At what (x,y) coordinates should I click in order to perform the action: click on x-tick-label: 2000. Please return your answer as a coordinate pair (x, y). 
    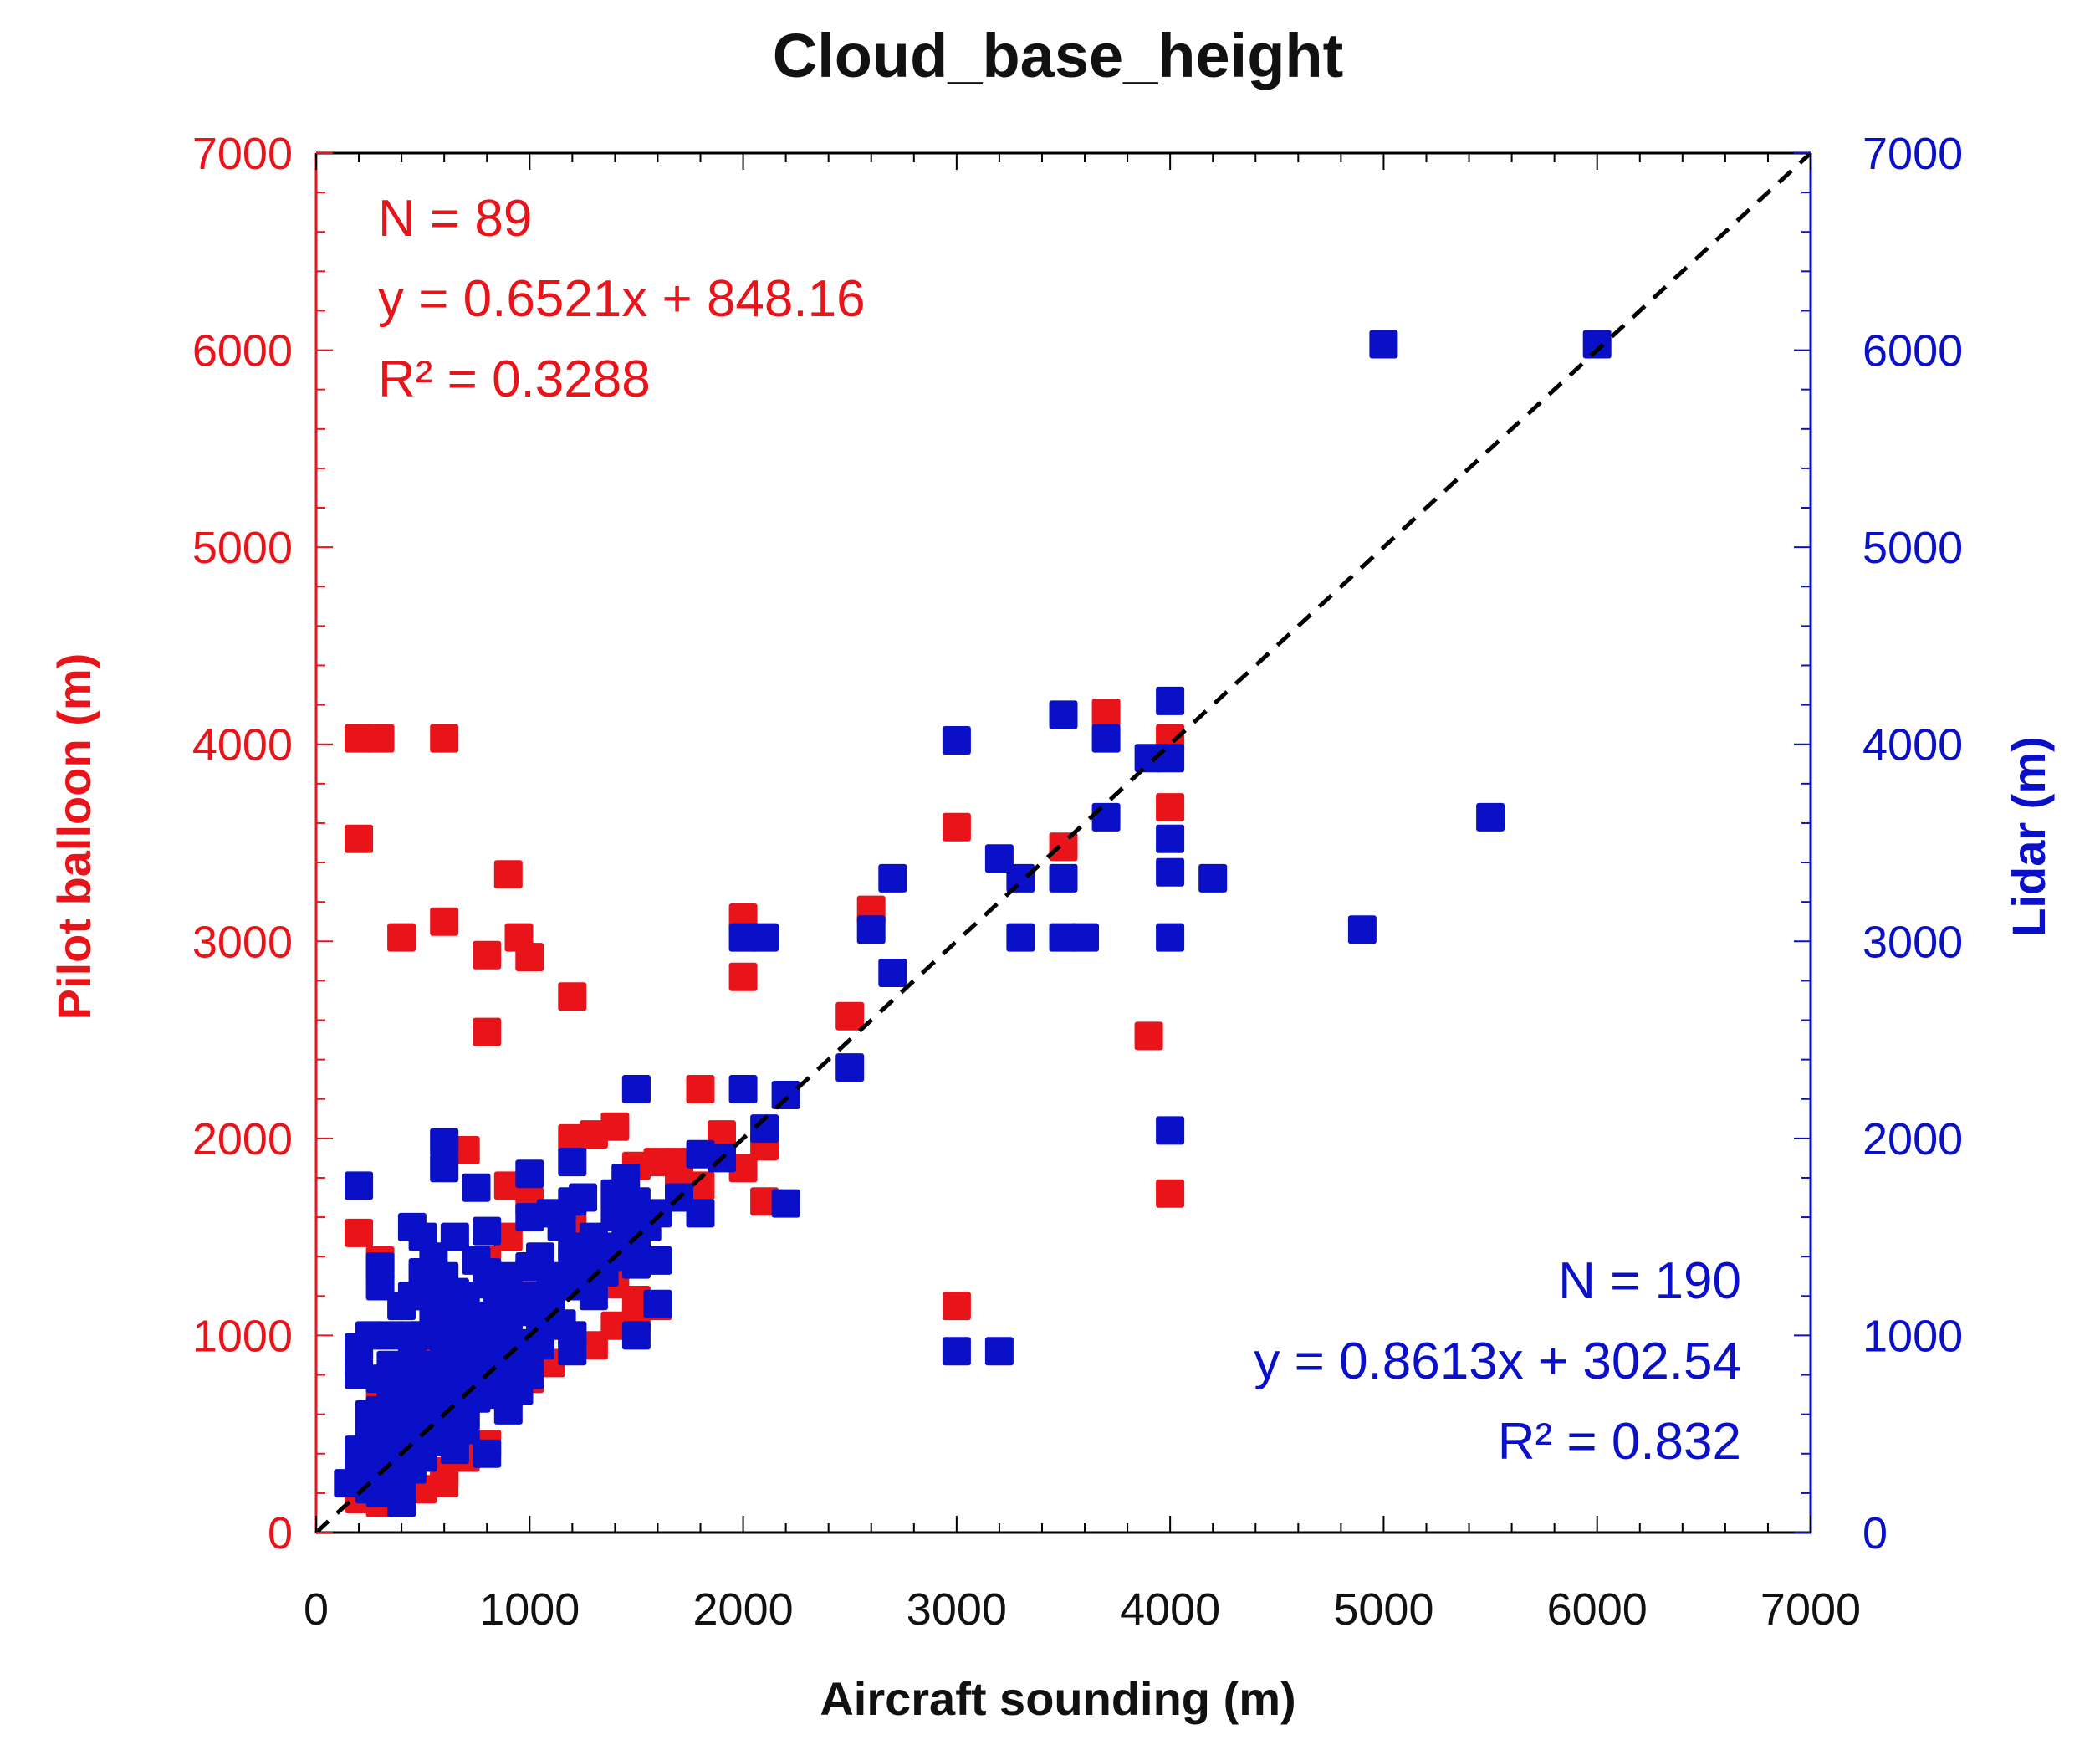
    Looking at the image, I should click on (744, 1609).